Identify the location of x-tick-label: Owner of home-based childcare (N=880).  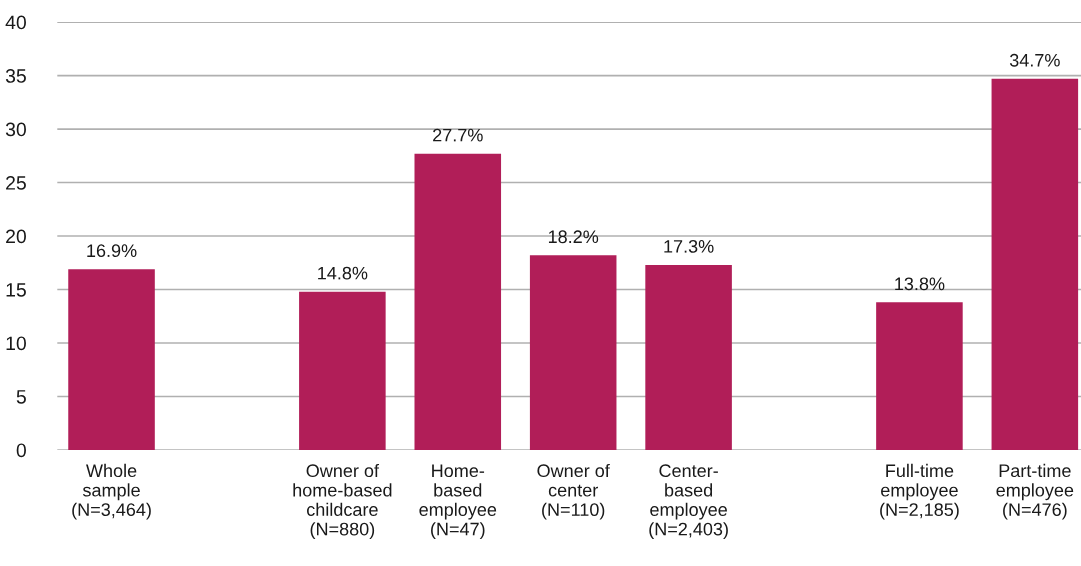
(342, 501).